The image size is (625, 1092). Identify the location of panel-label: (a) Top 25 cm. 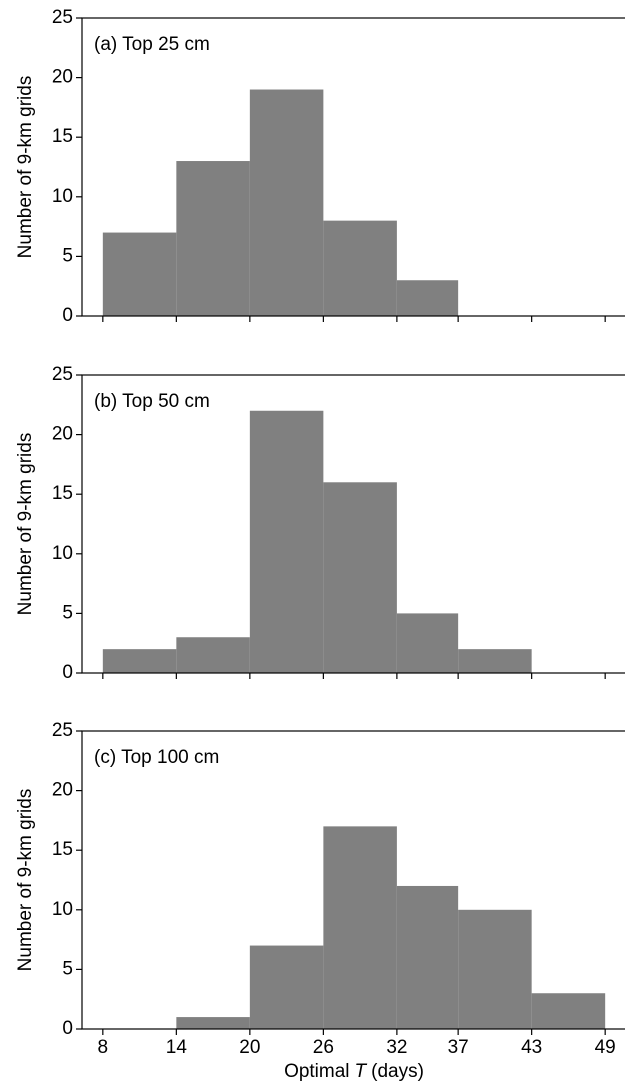
(152, 44).